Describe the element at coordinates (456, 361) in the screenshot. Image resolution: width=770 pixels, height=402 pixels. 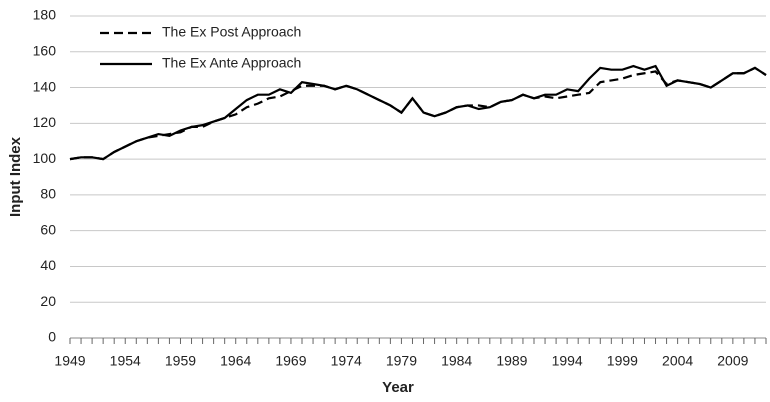
I see `x-tick-label: 1984` at that location.